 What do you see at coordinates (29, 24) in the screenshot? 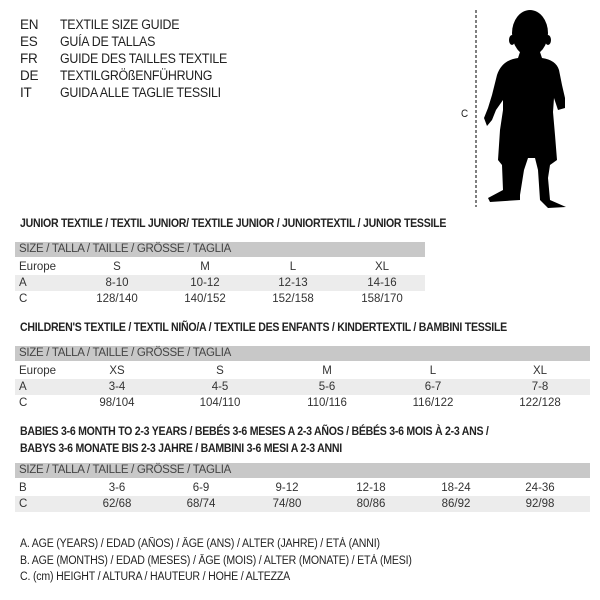
I see `language-code: EN` at bounding box center [29, 24].